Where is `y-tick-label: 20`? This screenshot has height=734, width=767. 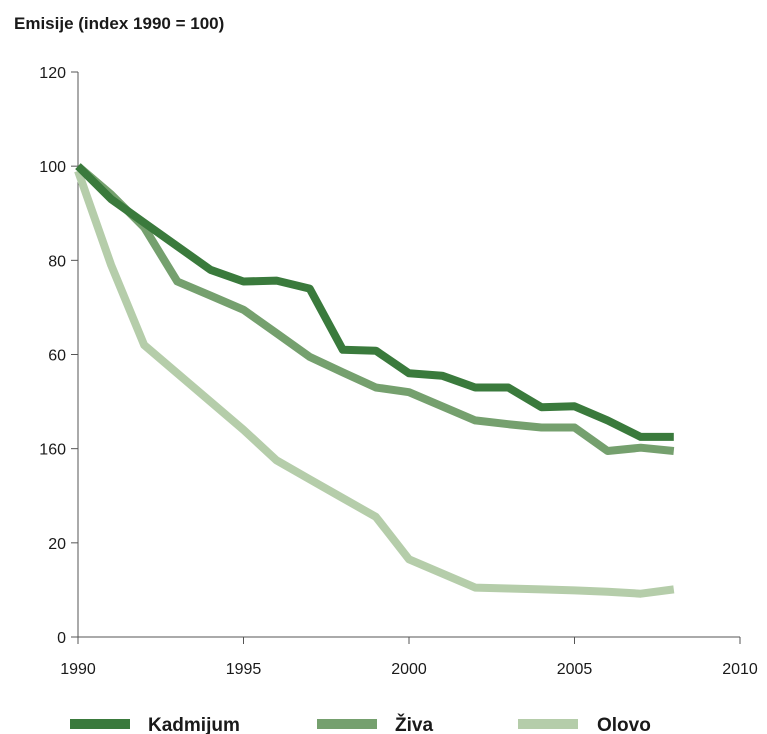 y-tick-label: 20 is located at coordinates (57, 544).